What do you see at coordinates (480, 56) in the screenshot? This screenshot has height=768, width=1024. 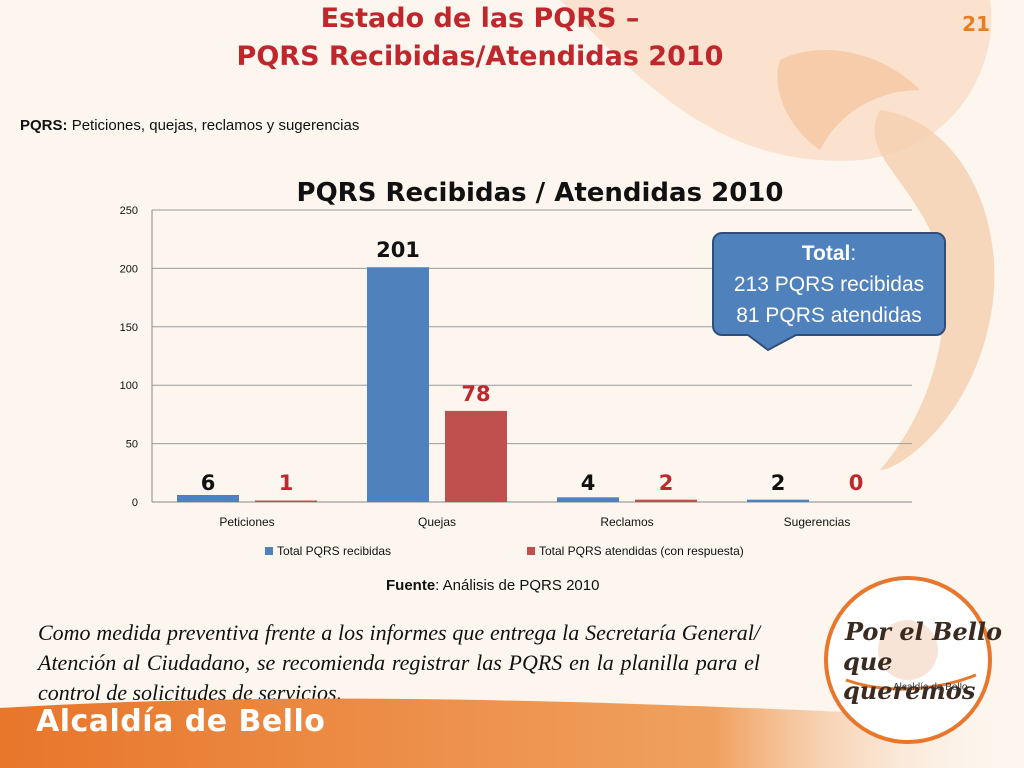 I see `slide-title-line2: PQRS Recibidas/Atendidas 2010` at bounding box center [480, 56].